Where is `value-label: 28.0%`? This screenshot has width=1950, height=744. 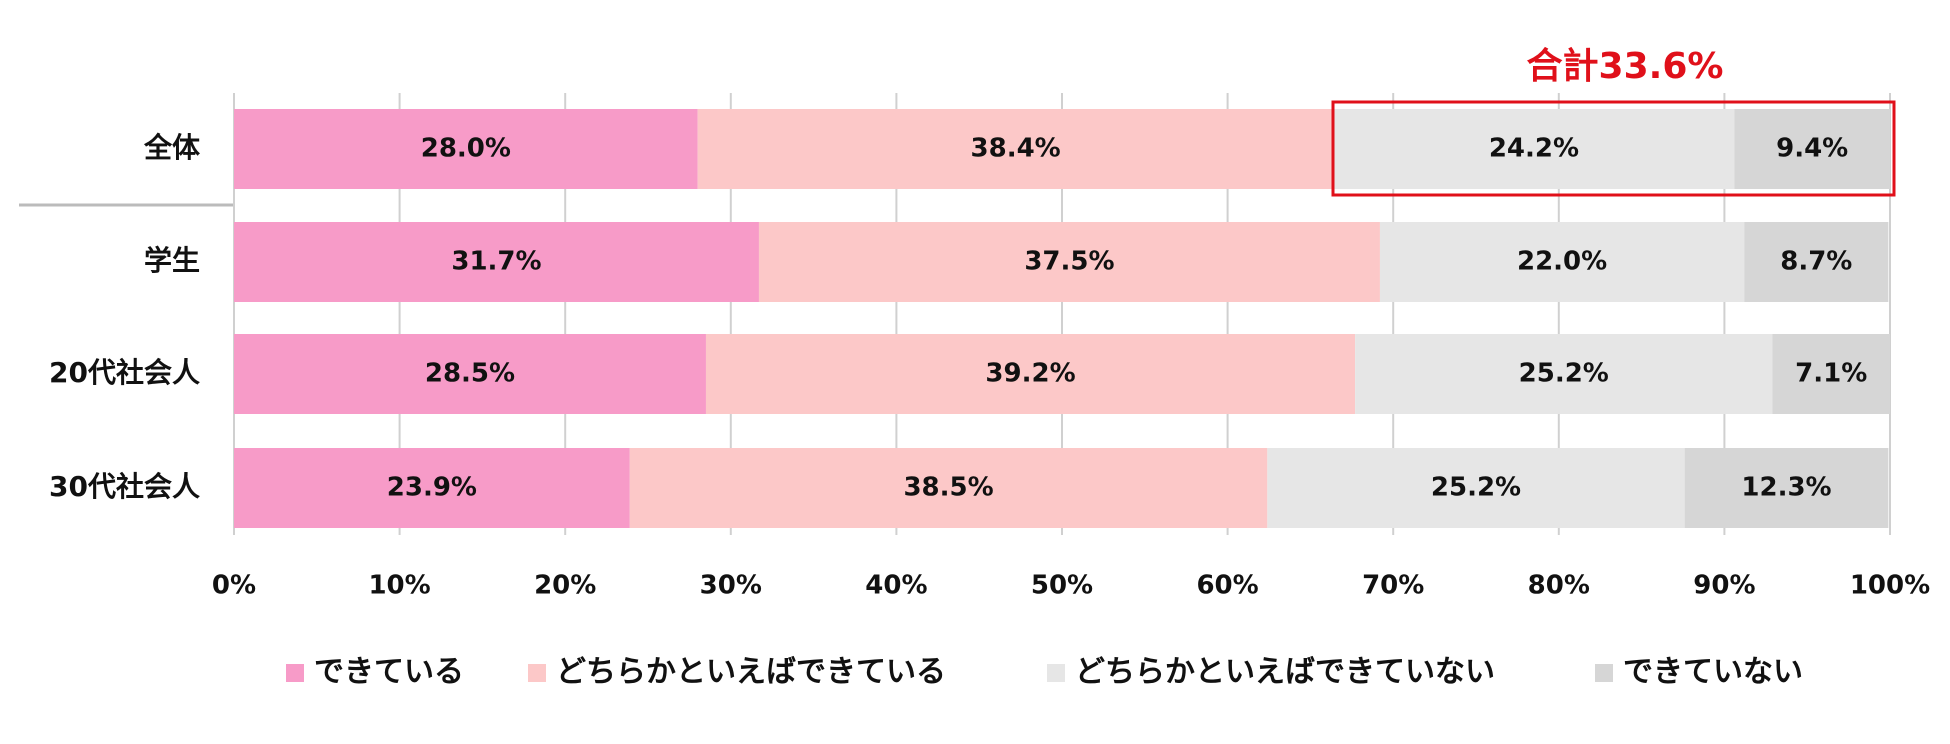 value-label: 28.0% is located at coordinates (466, 149).